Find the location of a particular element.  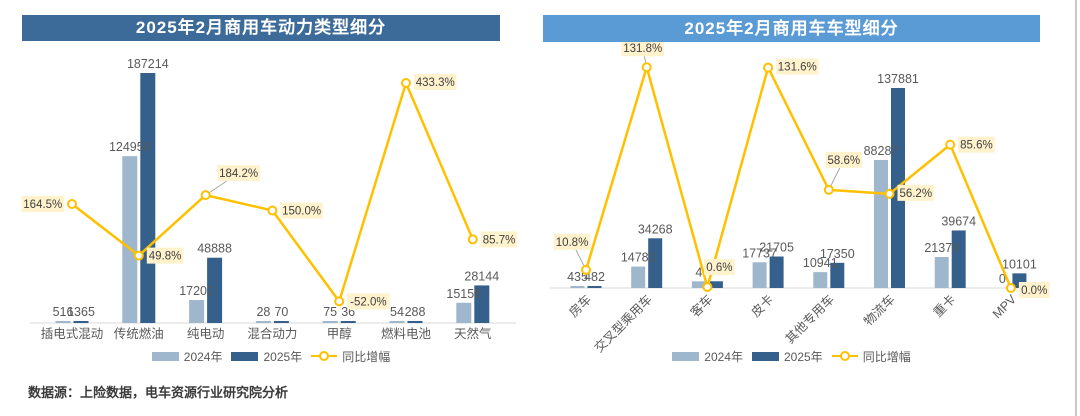

bar-2025年-混合动力 is located at coordinates (281, 322).